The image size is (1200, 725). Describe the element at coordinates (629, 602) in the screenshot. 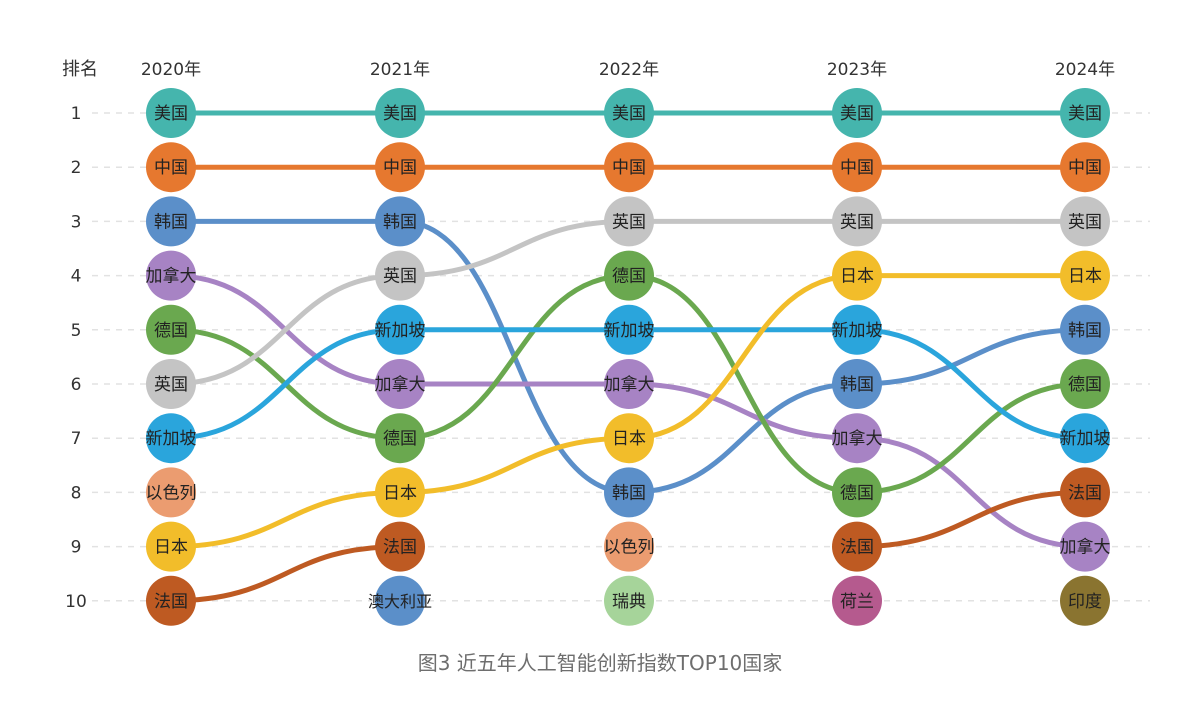

I see `node-label: 瑞典` at that location.